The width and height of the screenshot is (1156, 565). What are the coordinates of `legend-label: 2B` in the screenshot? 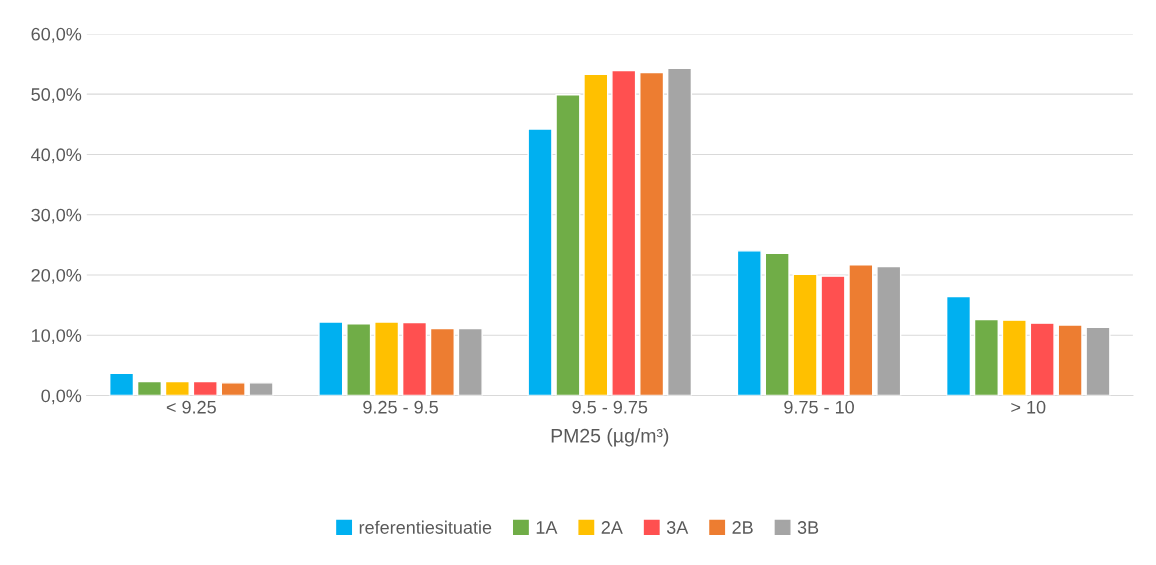 It's located at (742, 527).